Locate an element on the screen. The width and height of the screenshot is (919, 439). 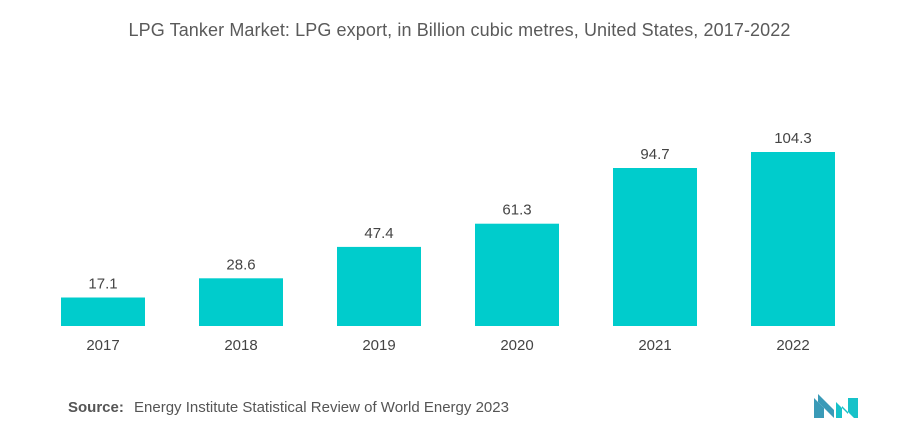
bar-2019 is located at coordinates (379, 286).